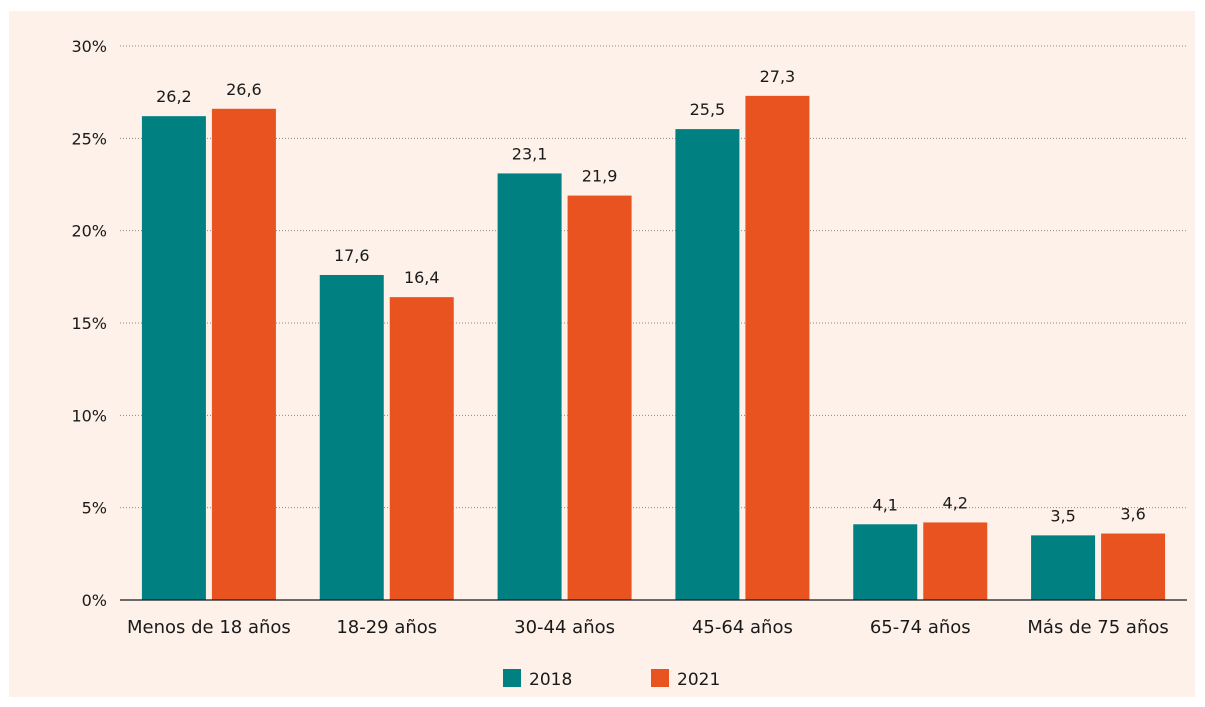 This screenshot has width=1205, height=707. Describe the element at coordinates (512, 678) in the screenshot. I see `legend-swatch-2018` at that location.